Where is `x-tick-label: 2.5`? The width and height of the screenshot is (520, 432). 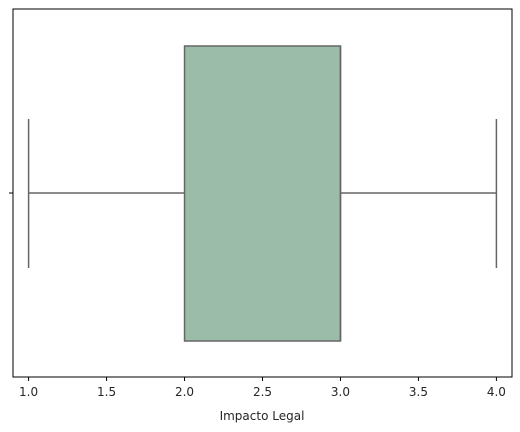
x-tick-label: 2.5 is located at coordinates (262, 392).